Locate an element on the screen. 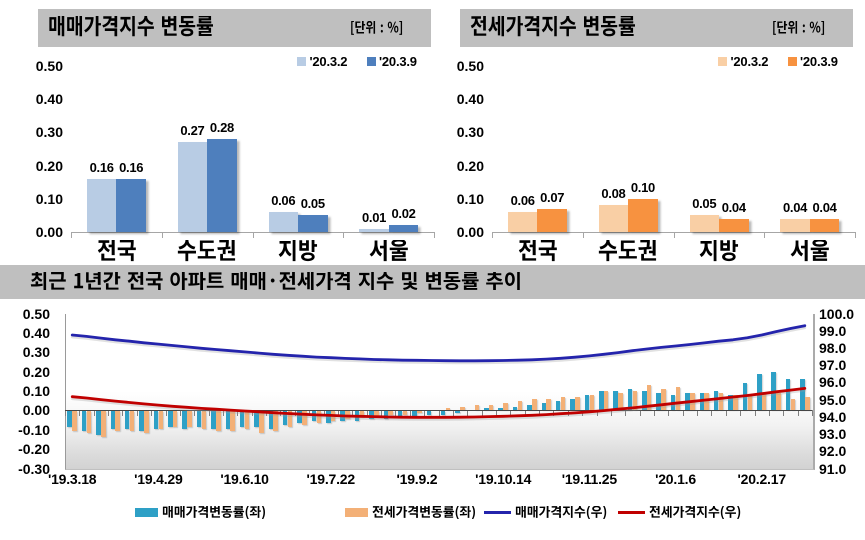  right-axis-label: 99.0 is located at coordinates (833, 330).